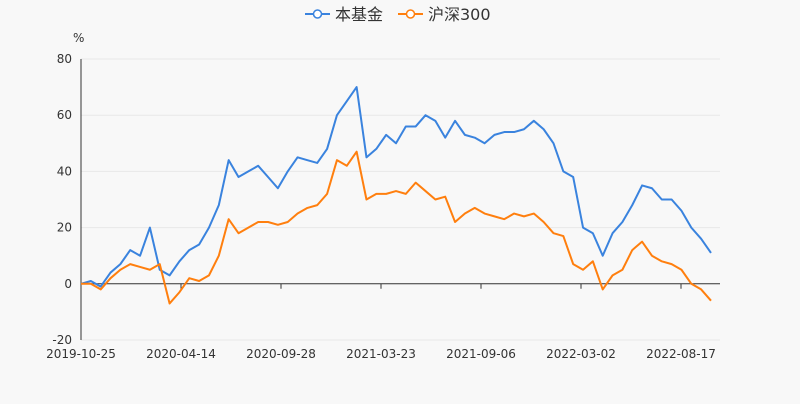 This screenshot has width=800, height=404. I want to click on y-tick-label: 80, so click(64, 59).